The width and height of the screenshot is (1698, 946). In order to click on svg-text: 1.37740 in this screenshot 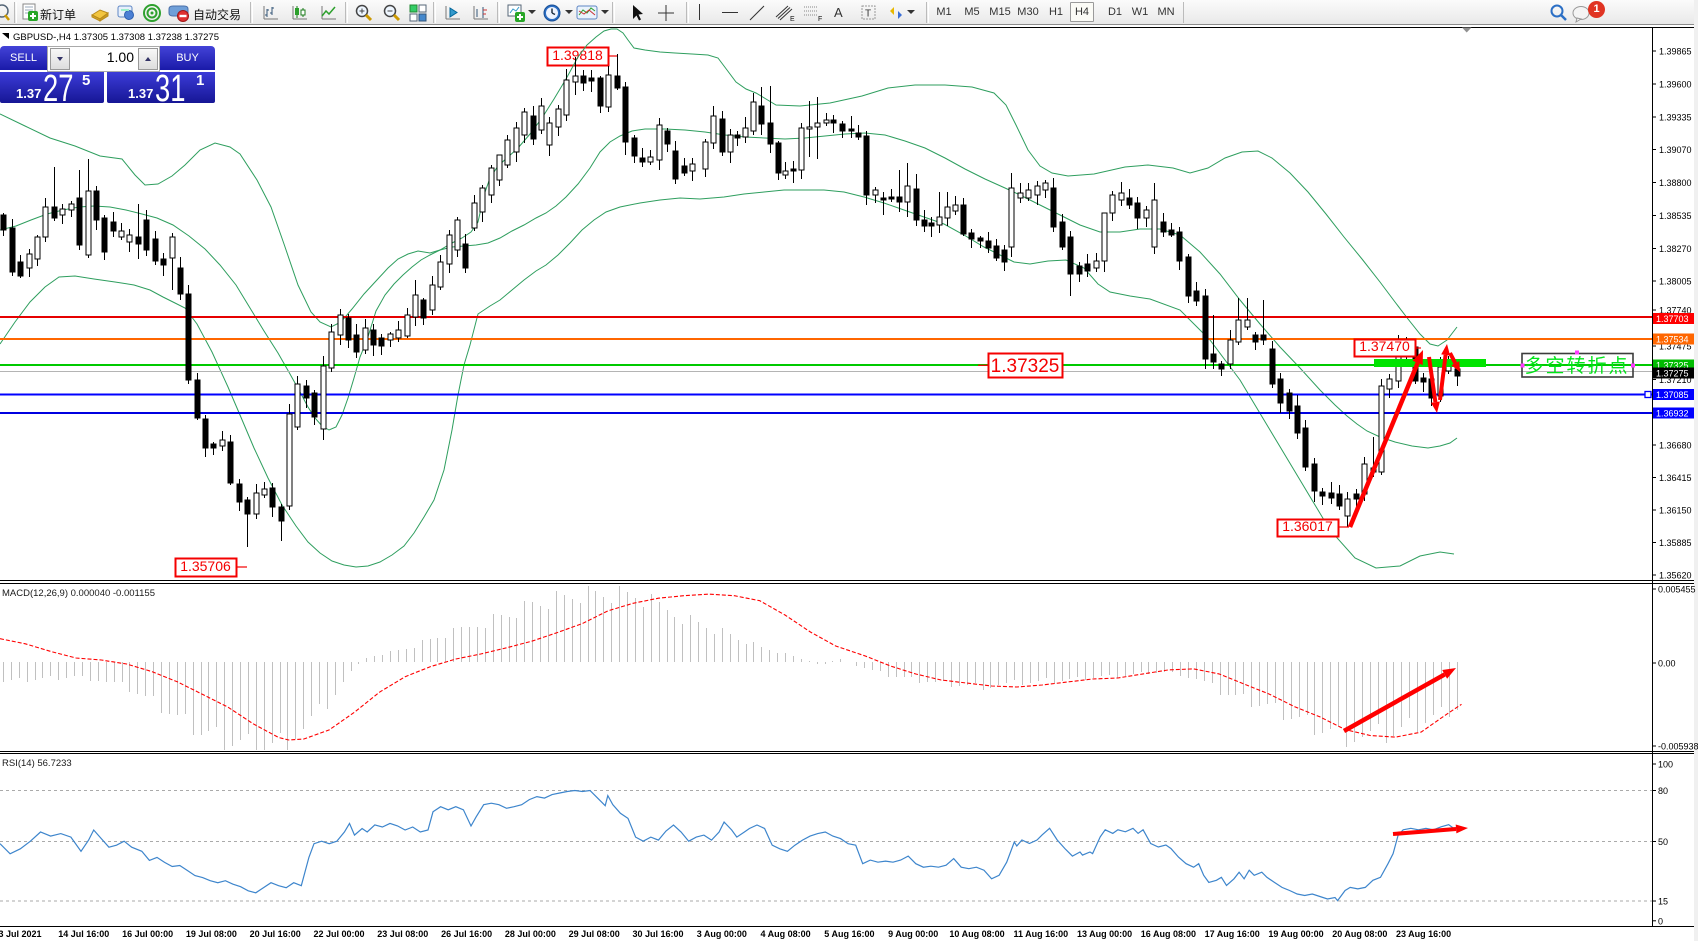, I will do `click(1675, 311)`.